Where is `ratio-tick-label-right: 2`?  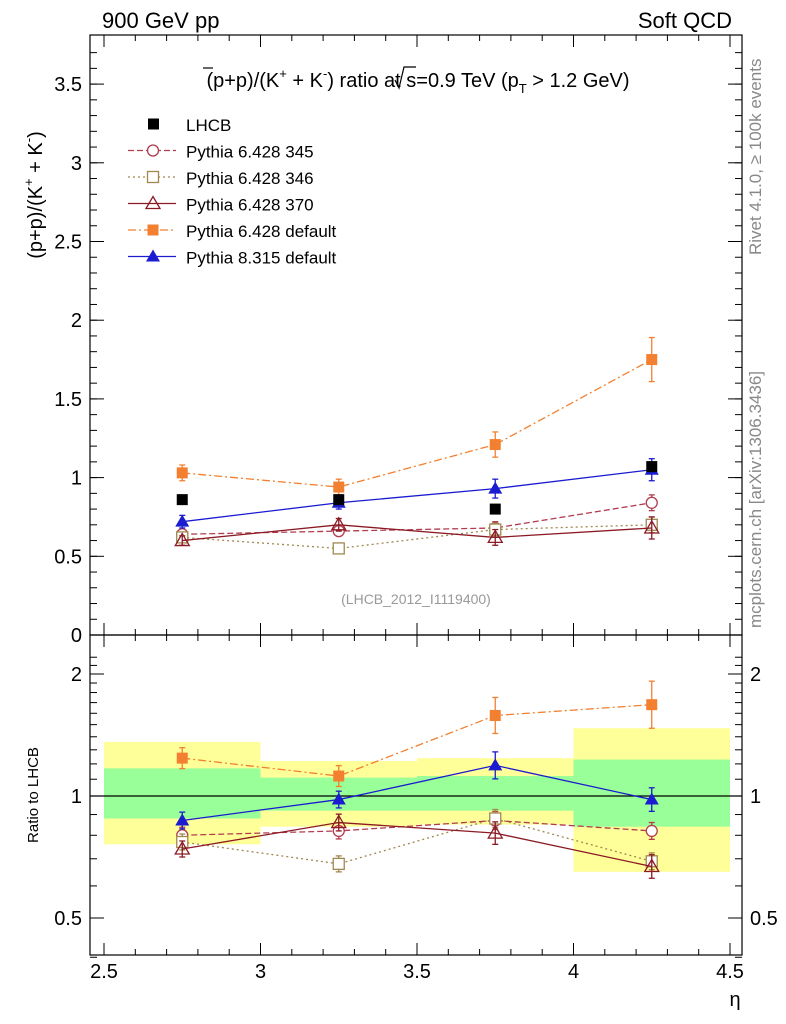
ratio-tick-label-right: 2 is located at coordinates (755, 675).